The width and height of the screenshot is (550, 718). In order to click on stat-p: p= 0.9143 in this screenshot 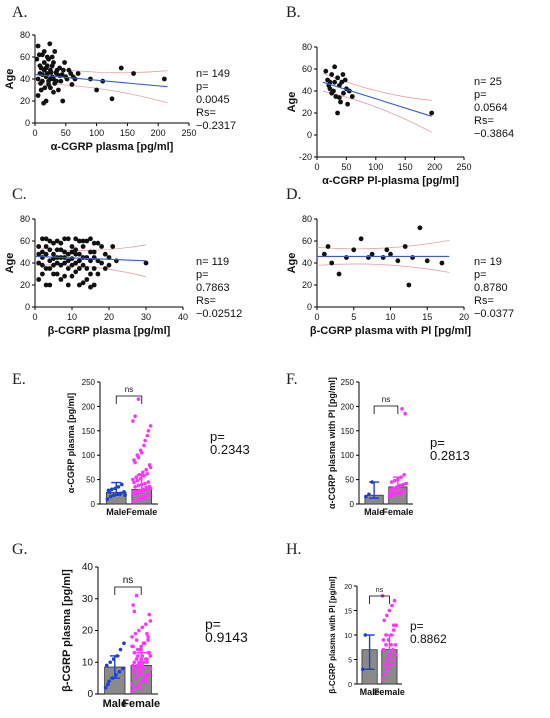, I will do `click(226, 630)`.